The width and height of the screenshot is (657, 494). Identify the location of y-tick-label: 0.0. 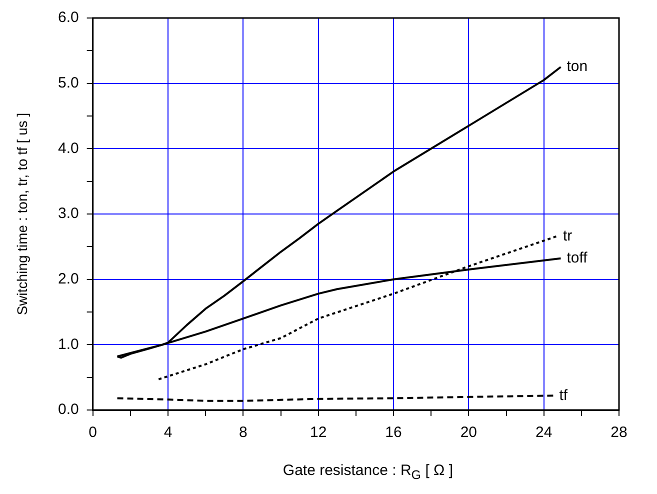
(68, 409).